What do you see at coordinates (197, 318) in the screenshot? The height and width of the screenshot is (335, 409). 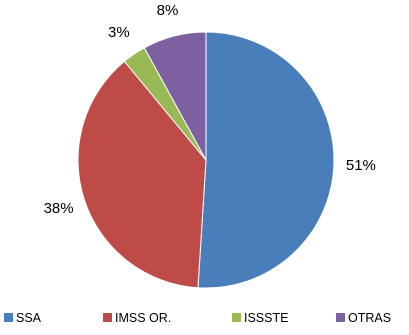 I see `legend: SSA IMSS OR. ISSSTE OTRAS` at bounding box center [197, 318].